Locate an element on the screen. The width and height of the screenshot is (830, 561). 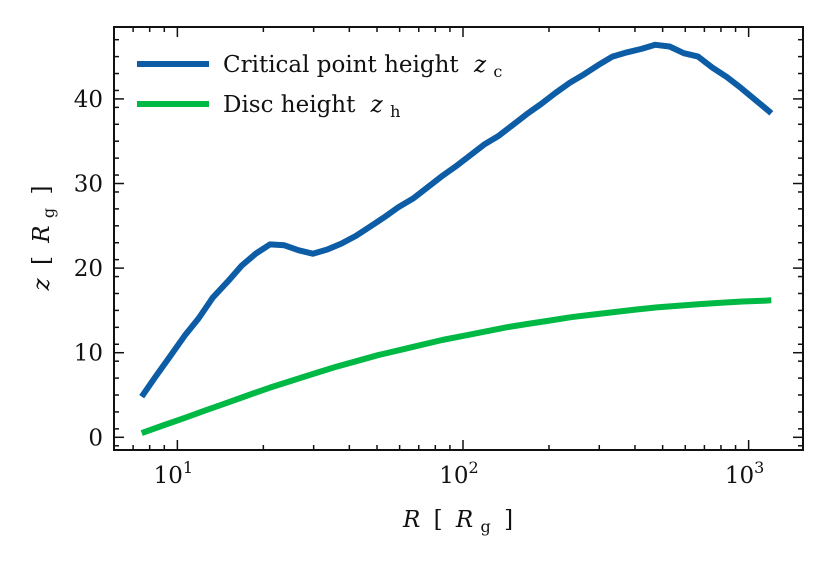
y-tick-label: 30 is located at coordinates (88, 185).